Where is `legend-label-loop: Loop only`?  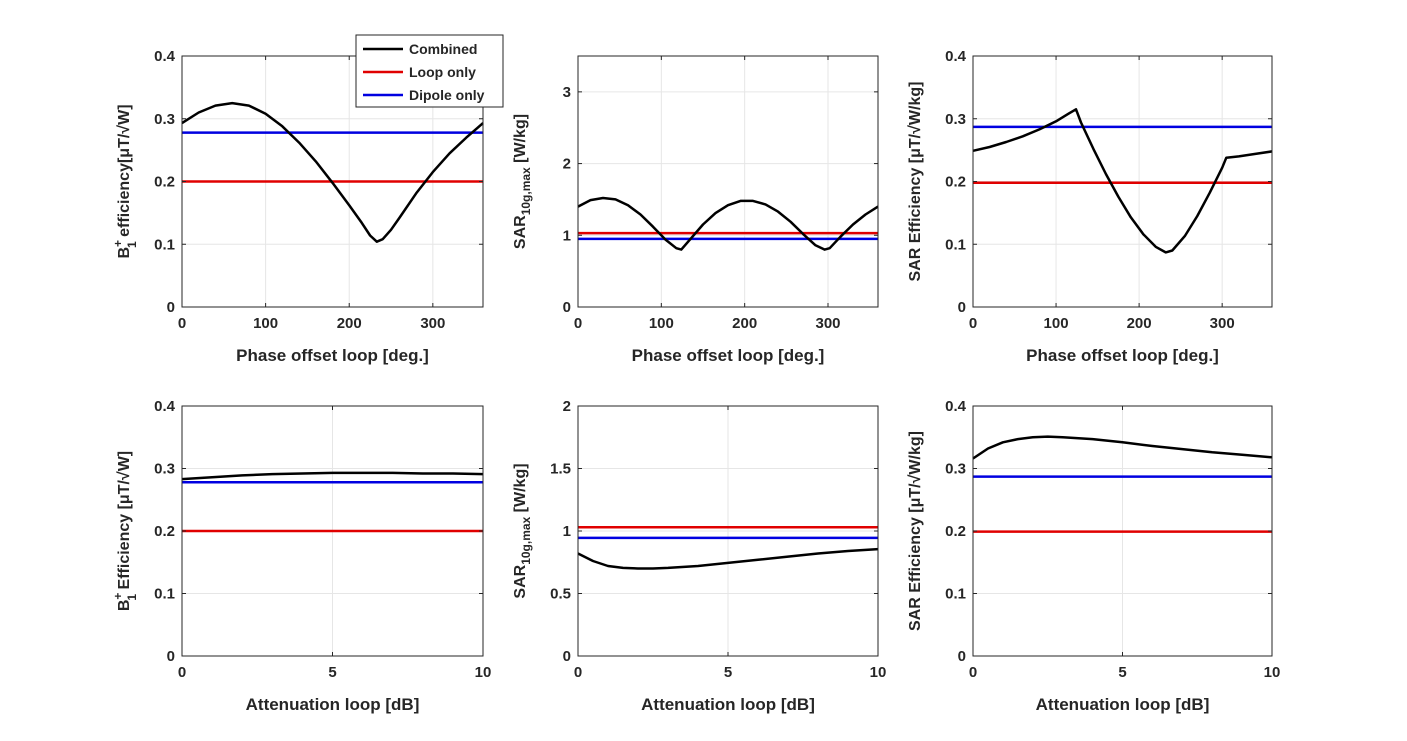 legend-label-loop: Loop only is located at coordinates (442, 72).